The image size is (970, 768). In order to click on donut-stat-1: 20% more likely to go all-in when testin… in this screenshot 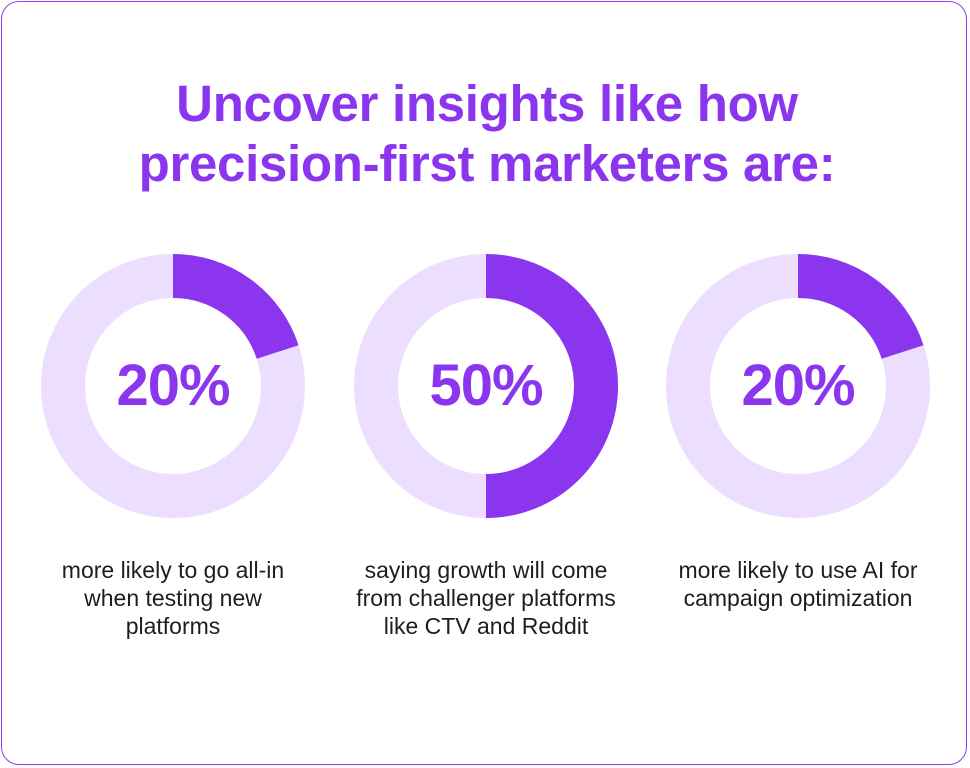, I will do `click(173, 446)`.